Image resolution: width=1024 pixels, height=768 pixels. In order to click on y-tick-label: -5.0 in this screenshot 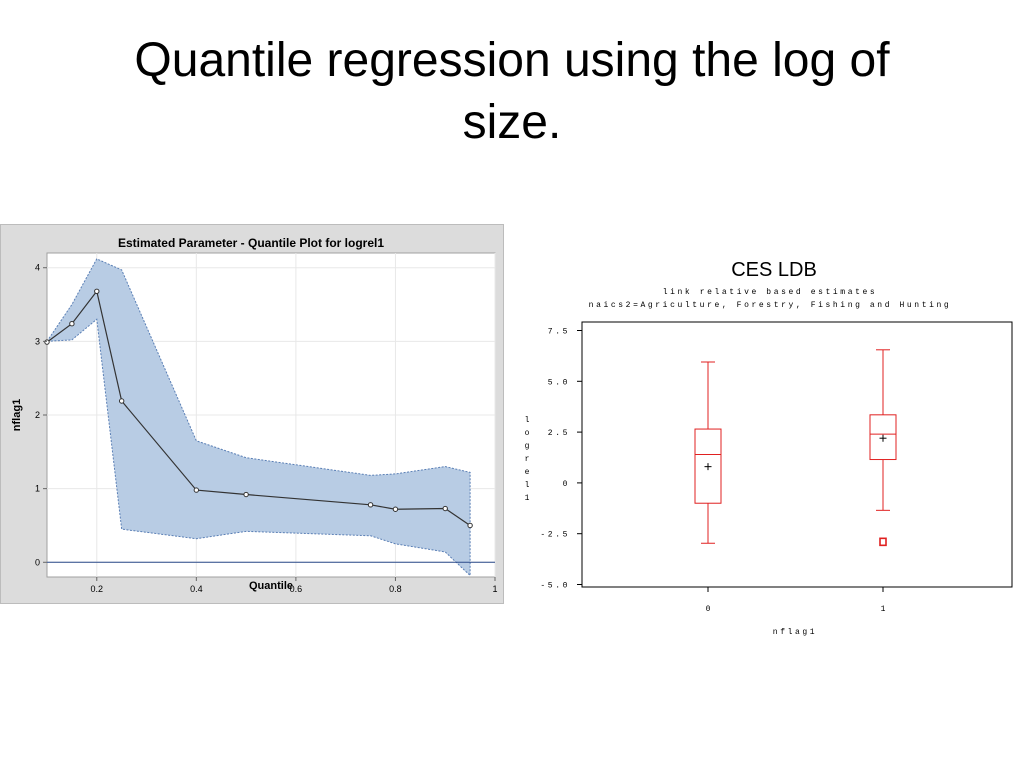, I will do `click(555, 586)`.